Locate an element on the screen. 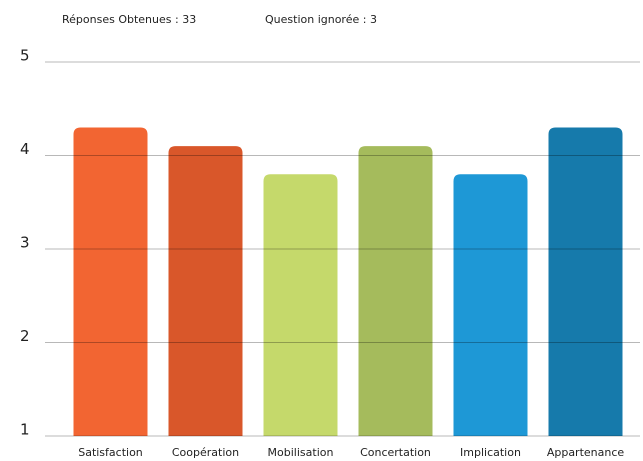 Image resolution: width=643 pixels, height=461 pixels. x-tick-label: Concertation is located at coordinates (395, 452).